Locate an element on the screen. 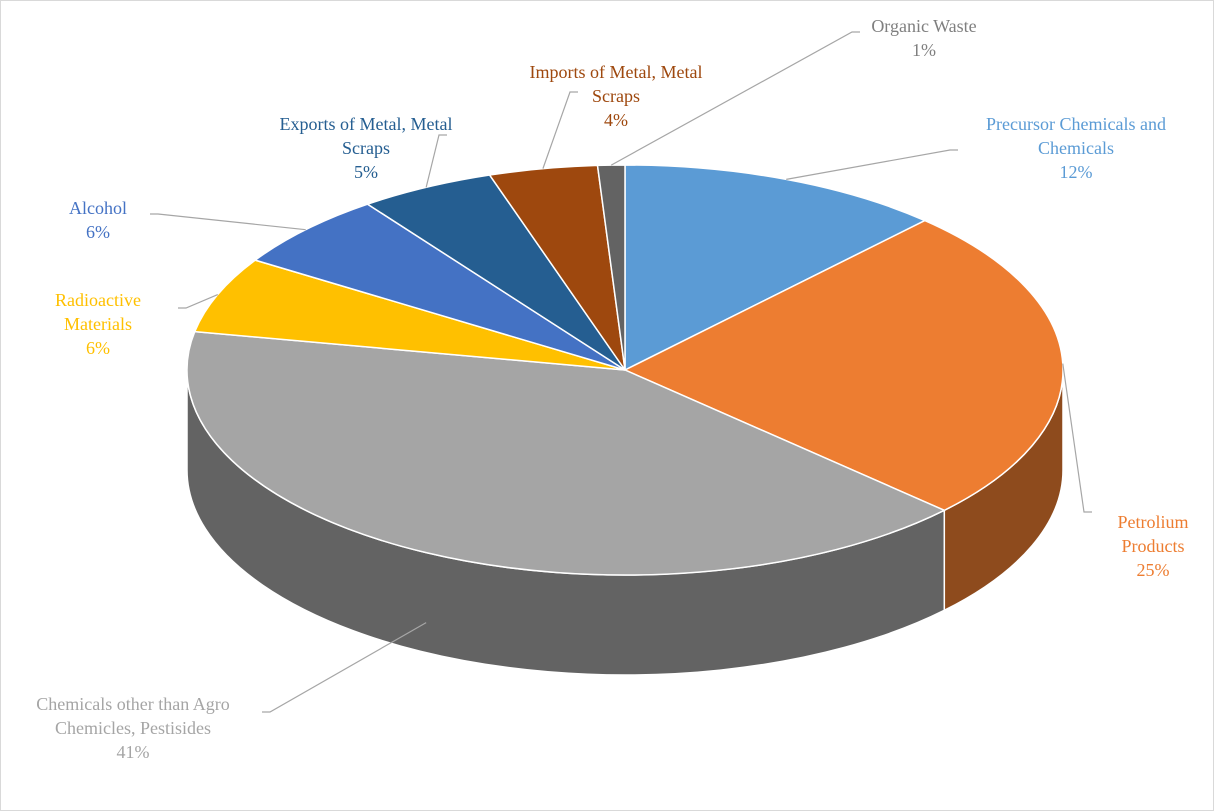 Image resolution: width=1215 pixels, height=812 pixels. label-name: Precursor Chemicals and Chemicals is located at coordinates (1076, 136).